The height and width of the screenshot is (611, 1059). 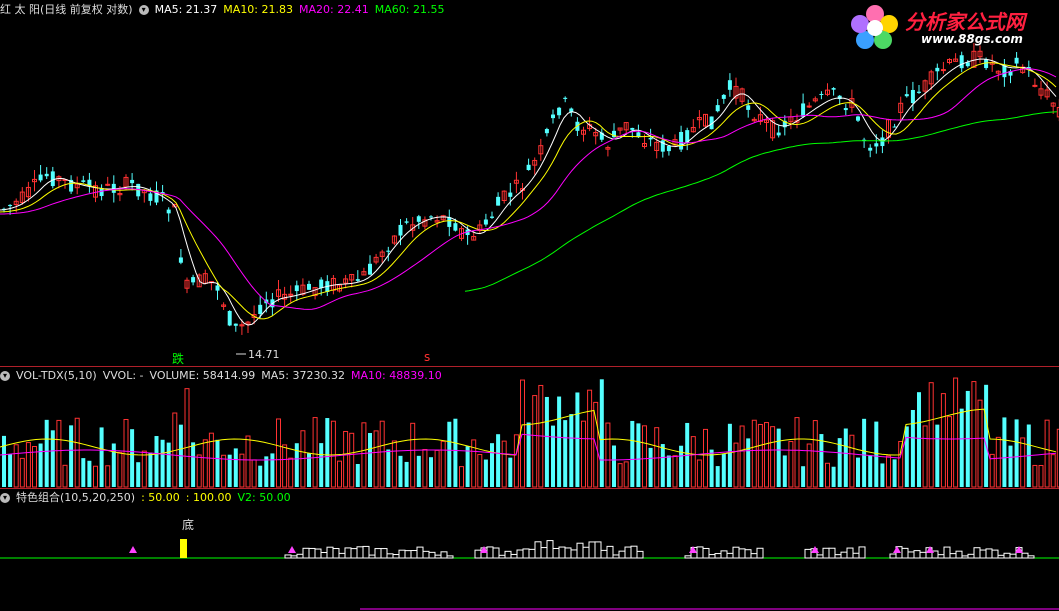 I want to click on indicator-name: 特色组合(10,5,20,250), so click(x=76, y=497).